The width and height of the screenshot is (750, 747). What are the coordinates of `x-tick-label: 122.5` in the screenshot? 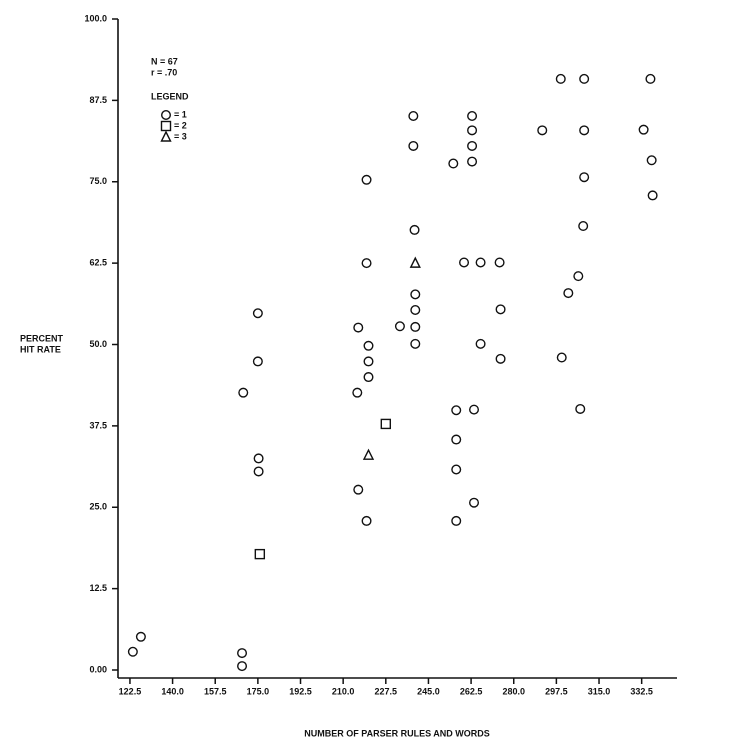 It's located at (130, 691).